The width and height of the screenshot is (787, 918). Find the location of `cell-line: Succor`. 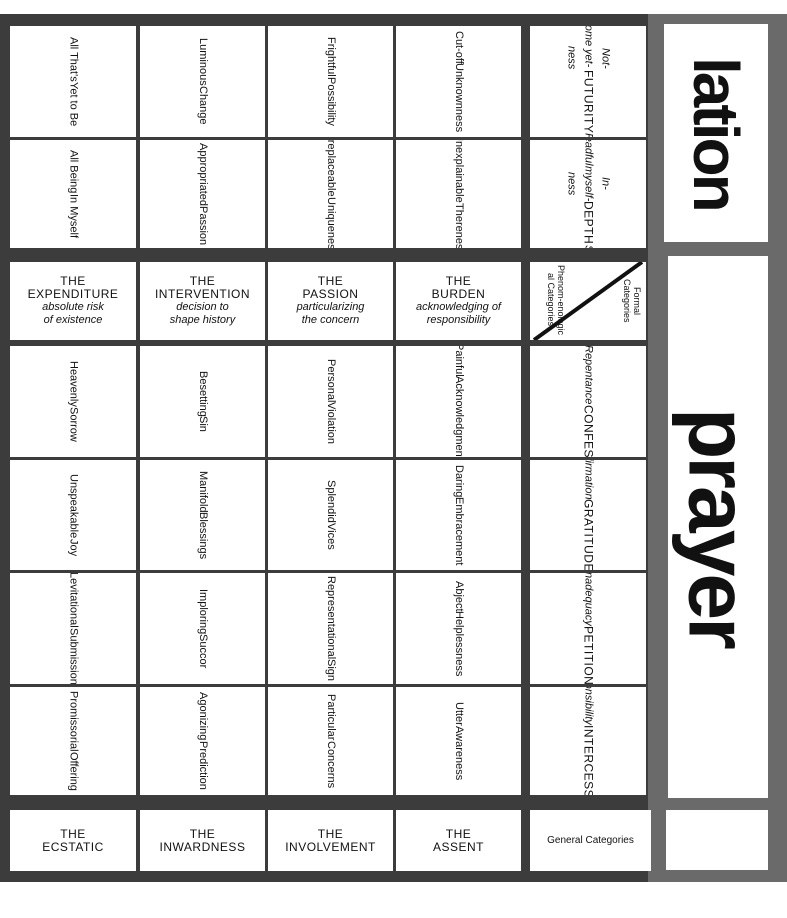

cell-line: Succor is located at coordinates (203, 651).